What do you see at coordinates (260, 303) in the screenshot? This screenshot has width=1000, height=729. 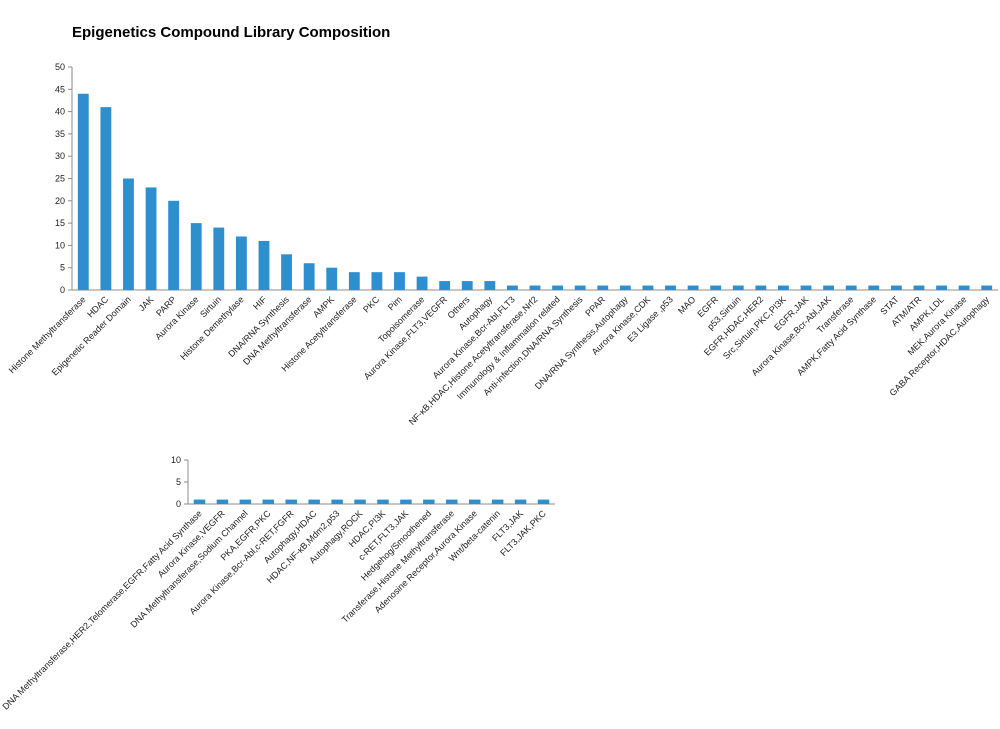 I see `top-chart-category-label: HIF` at bounding box center [260, 303].